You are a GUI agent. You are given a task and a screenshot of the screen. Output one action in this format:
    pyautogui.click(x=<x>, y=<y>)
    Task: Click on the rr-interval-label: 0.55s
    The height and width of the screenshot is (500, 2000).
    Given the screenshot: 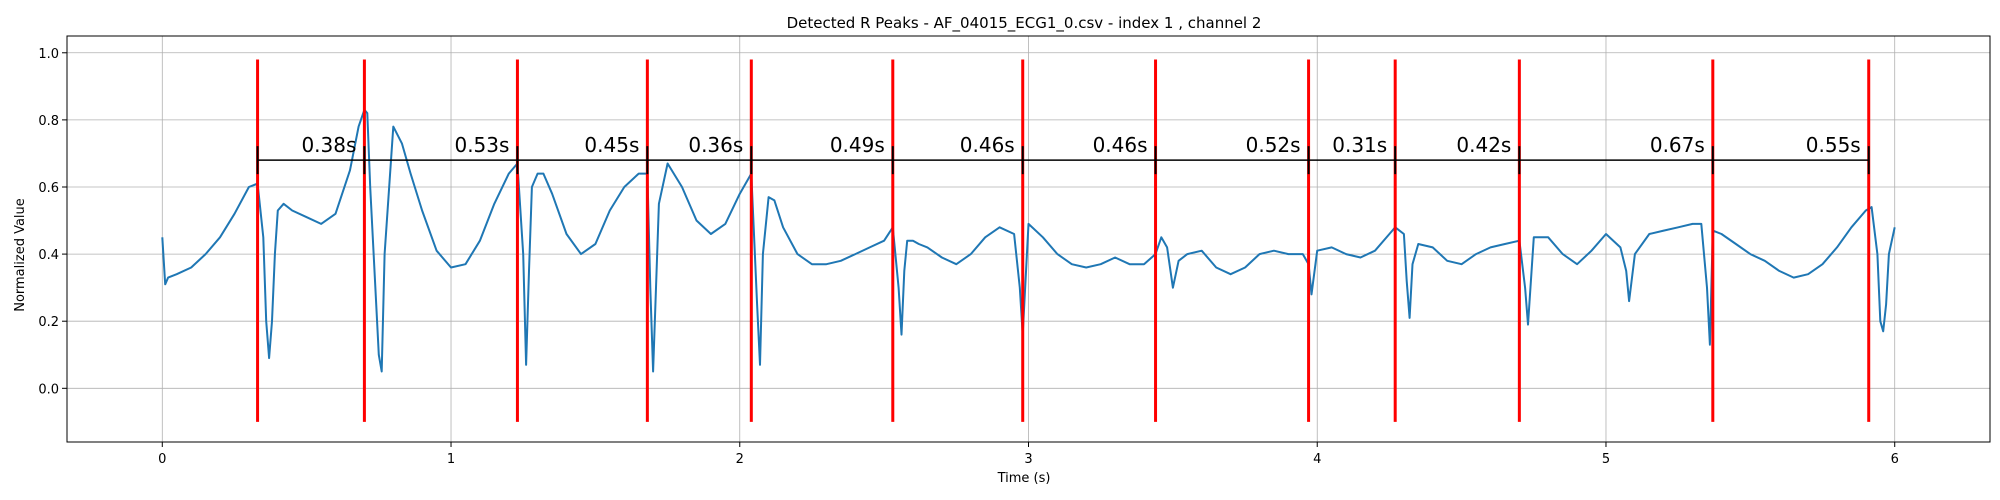 What is the action you would take?
    pyautogui.click(x=1833, y=145)
    